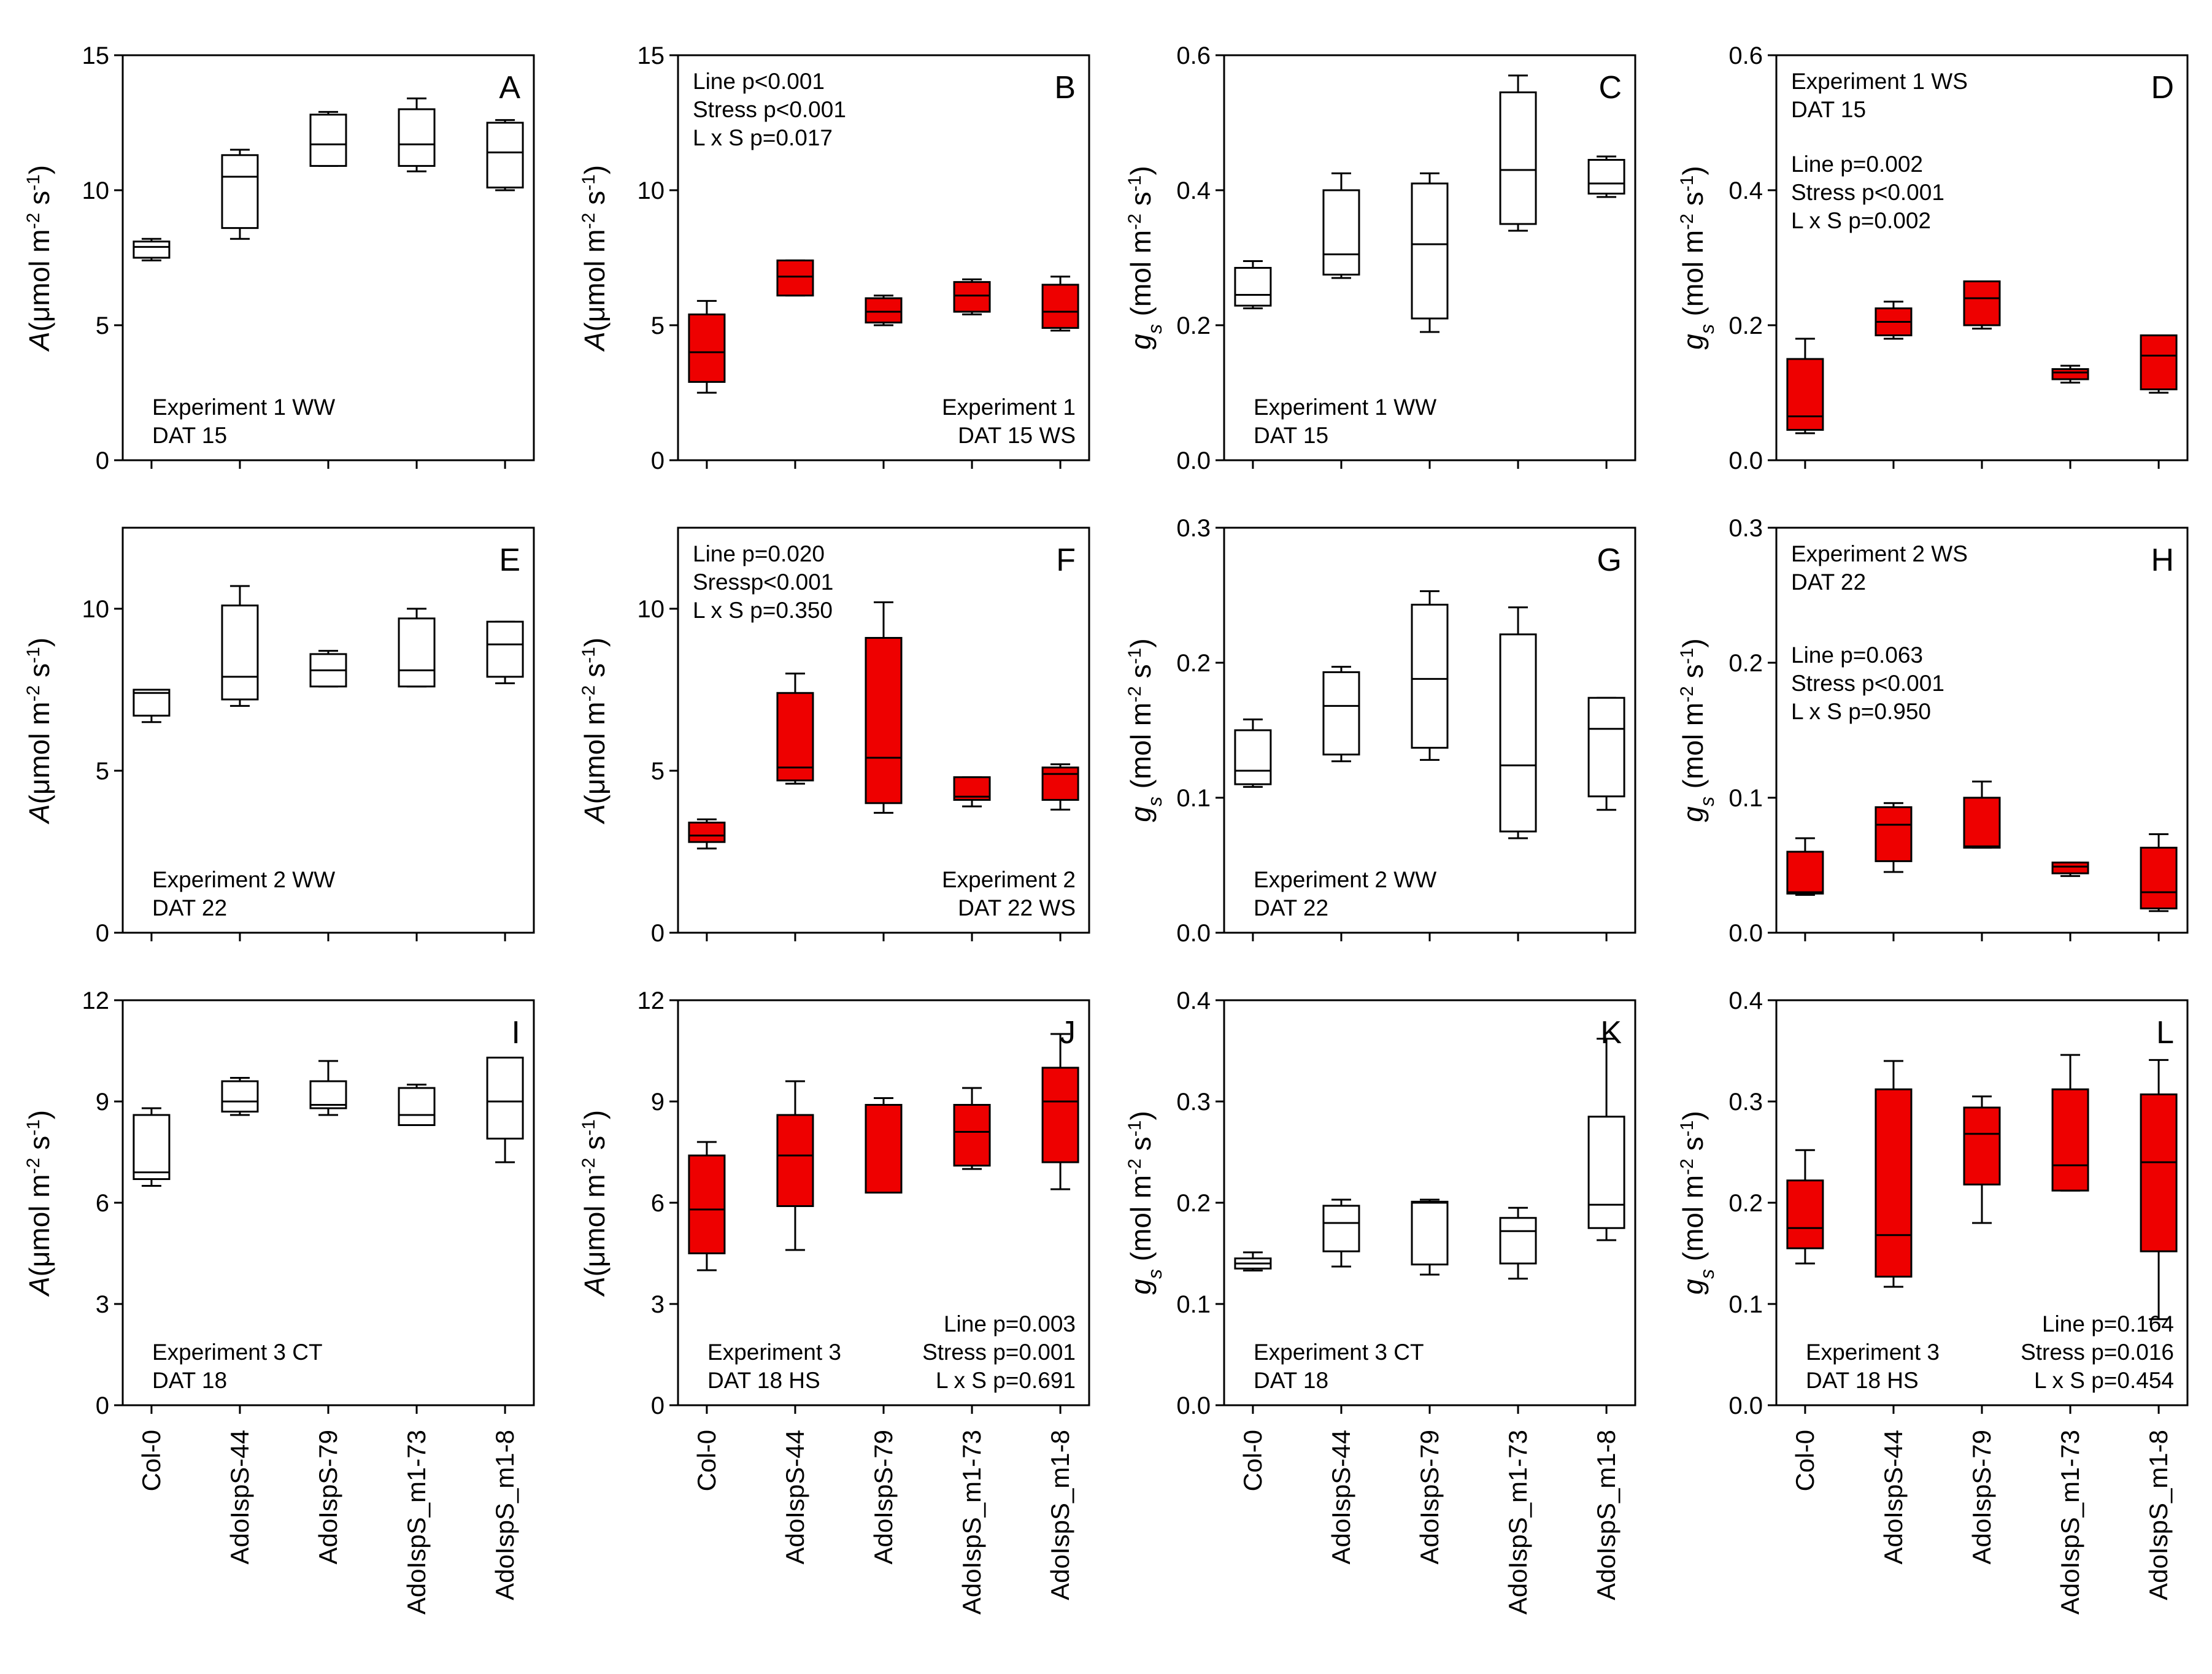 Image resolution: width=2212 pixels, height=1674 pixels. Describe the element at coordinates (2158, 1515) in the screenshot. I see `x-category-label: AdoIspS_m1-8` at that location.